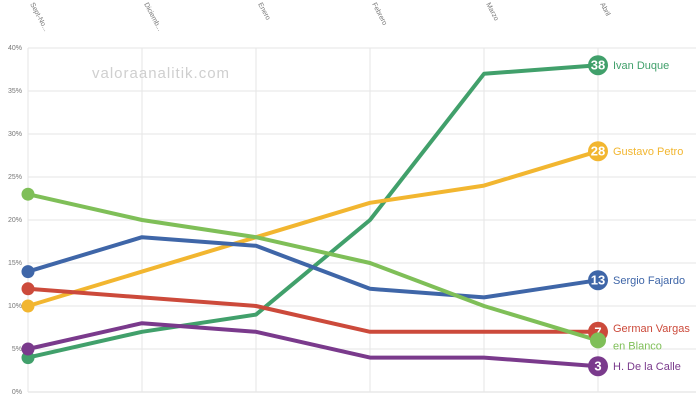  I want to click on y-tick-label: 15%, so click(15, 263).